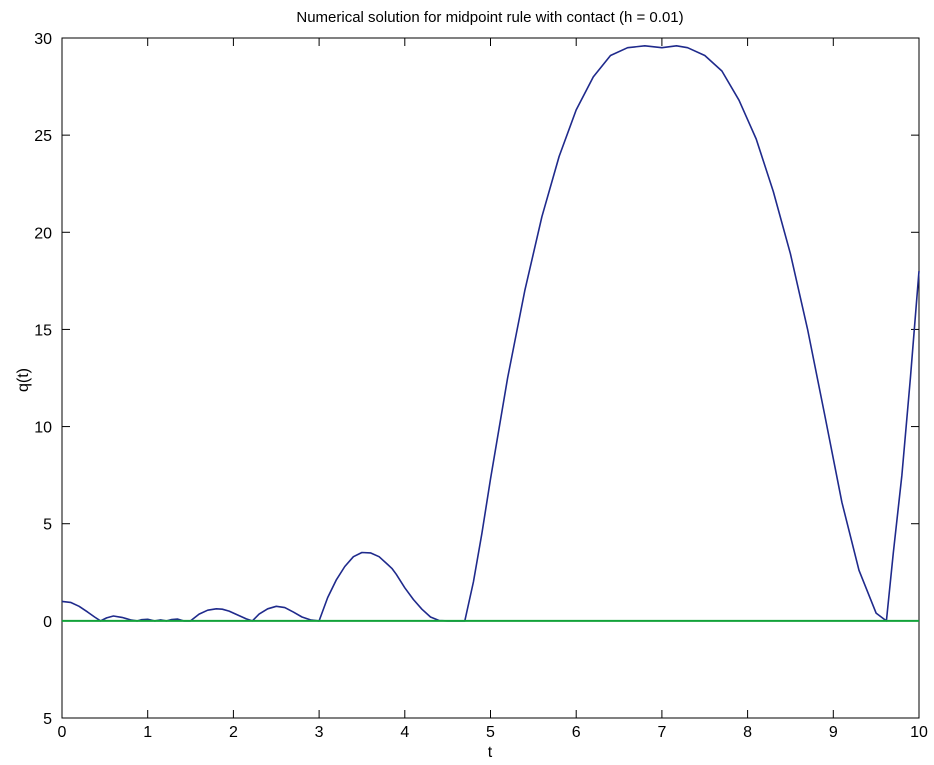 The image size is (934, 765). What do you see at coordinates (43, 233) in the screenshot?
I see `y-tick-label: 20` at bounding box center [43, 233].